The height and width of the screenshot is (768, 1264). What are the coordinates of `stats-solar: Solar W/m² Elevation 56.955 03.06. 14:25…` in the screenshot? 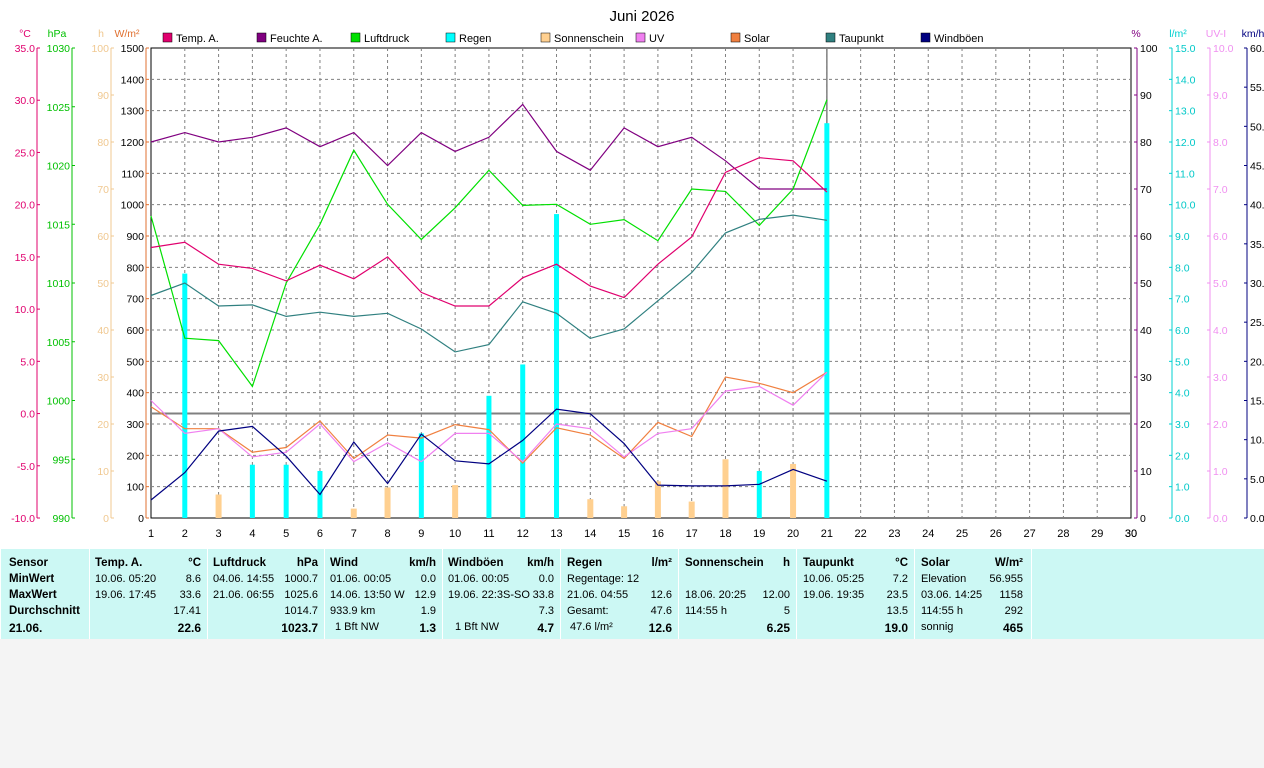 It's located at (972, 594).